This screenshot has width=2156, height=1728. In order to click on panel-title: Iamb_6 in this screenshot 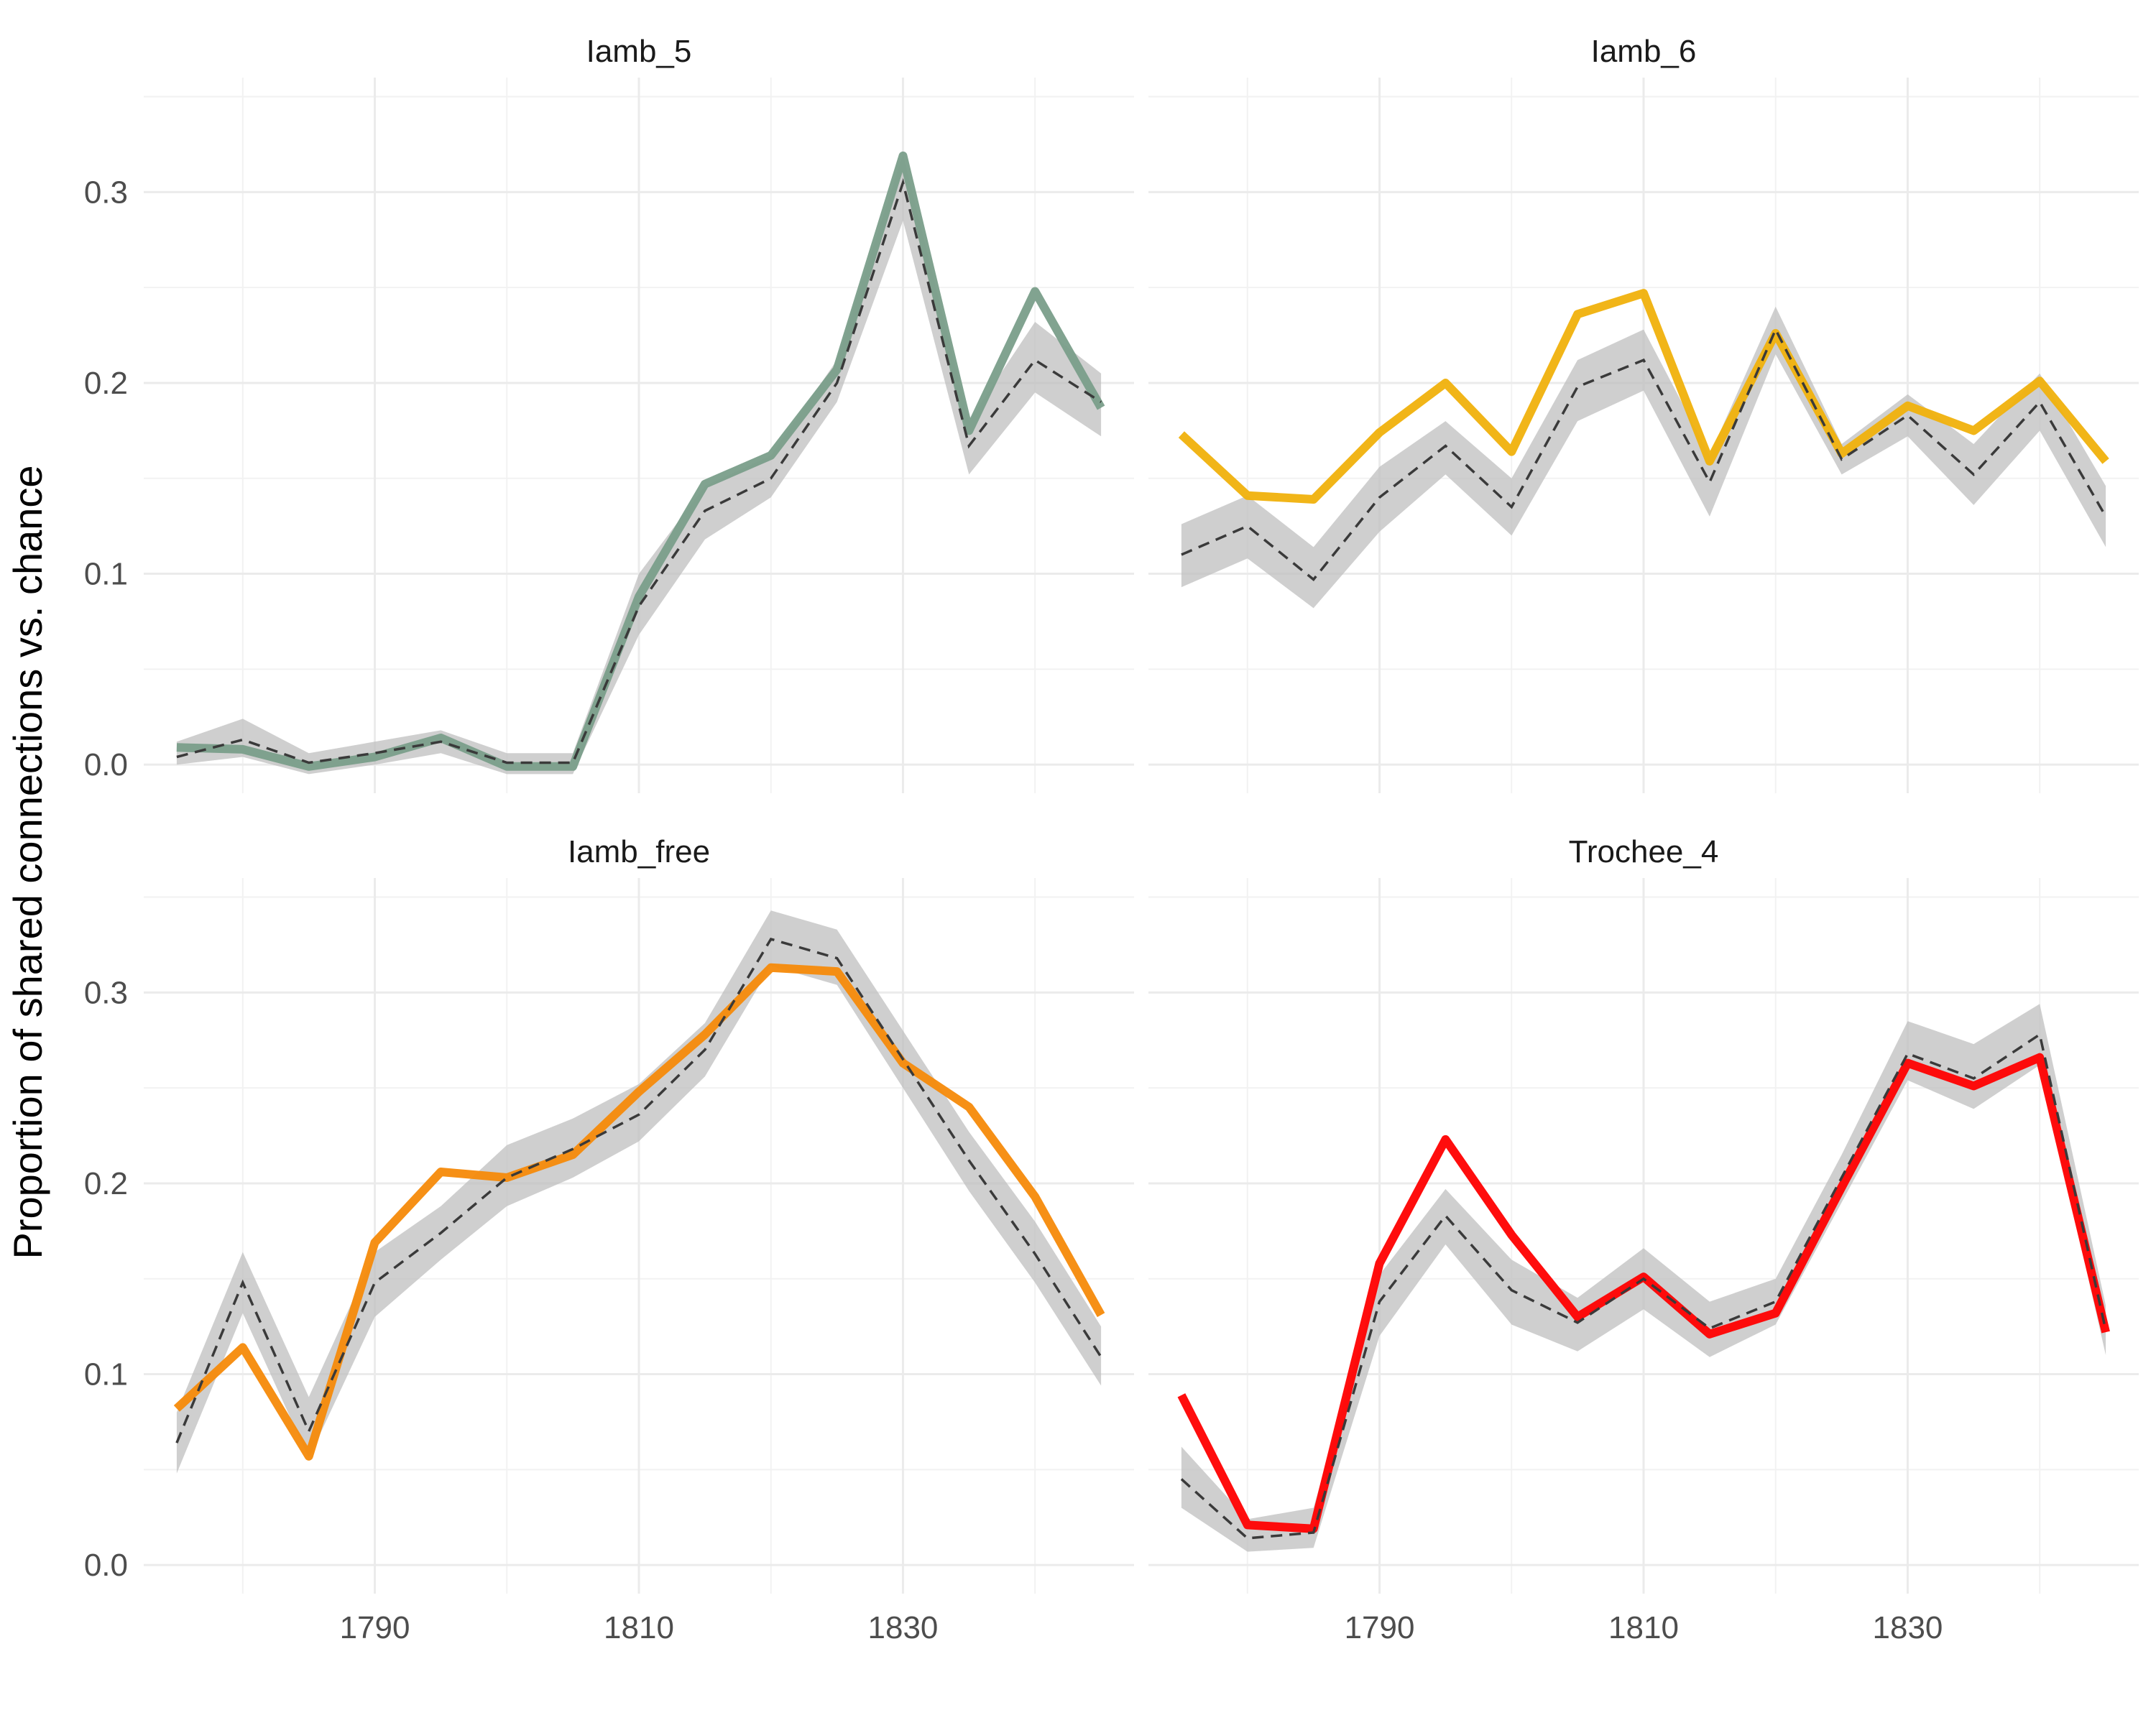, I will do `click(1644, 51)`.